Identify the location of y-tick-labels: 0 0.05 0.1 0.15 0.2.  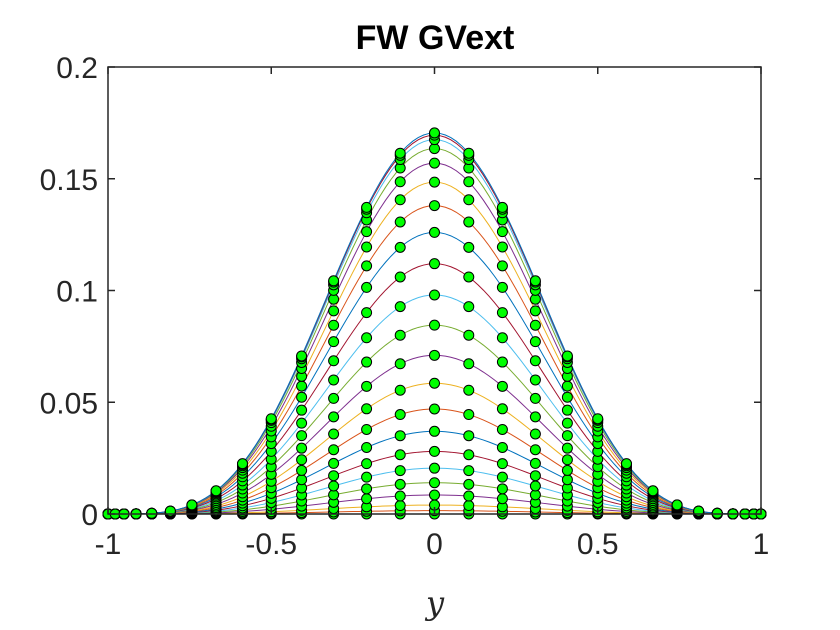
(69, 292).